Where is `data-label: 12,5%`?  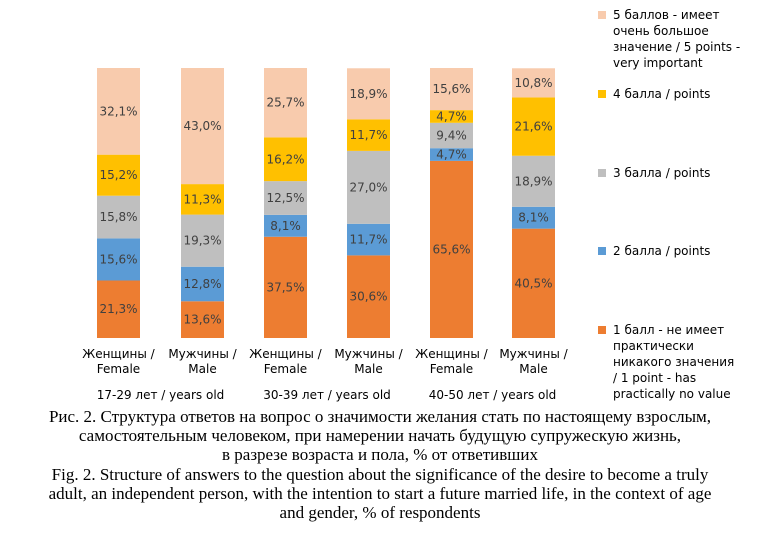
data-label: 12,5% is located at coordinates (285, 198).